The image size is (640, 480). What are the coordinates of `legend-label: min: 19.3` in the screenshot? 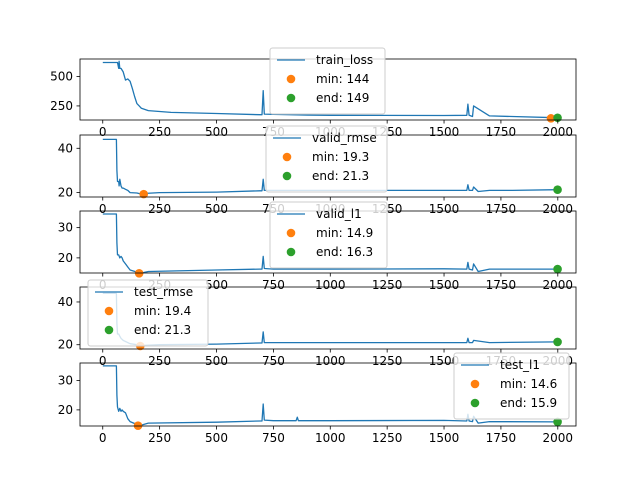 It's located at (340, 157).